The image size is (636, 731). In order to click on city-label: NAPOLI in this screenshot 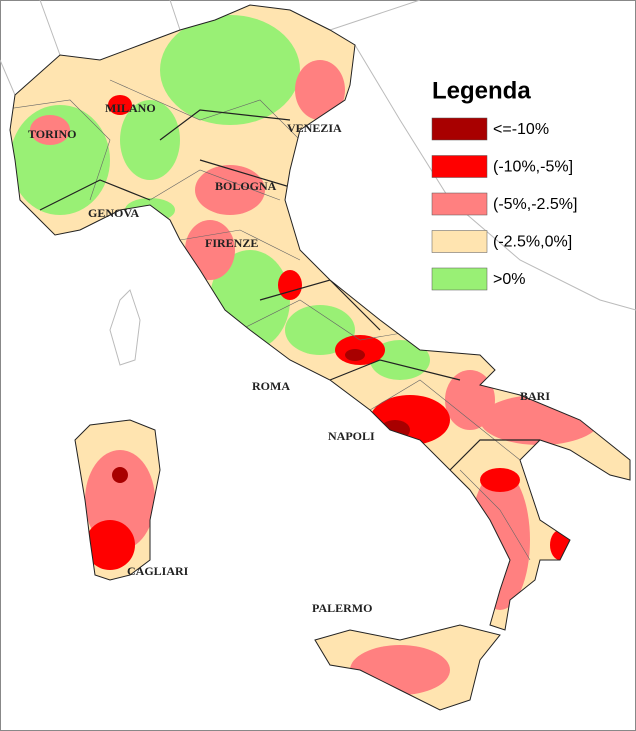, I will do `click(351, 436)`.